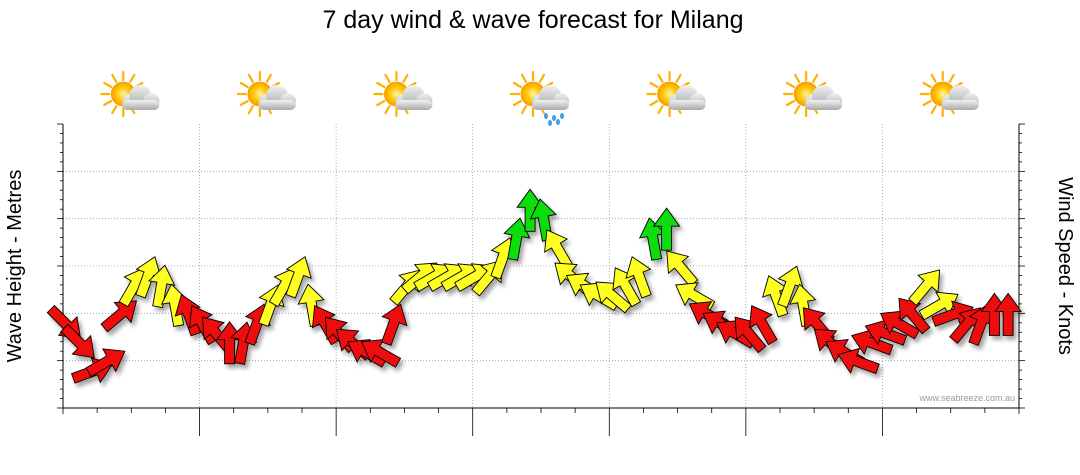  What do you see at coordinates (532, 20) in the screenshot?
I see `chart-title: 7 day wind & wave forecast for Milang` at bounding box center [532, 20].